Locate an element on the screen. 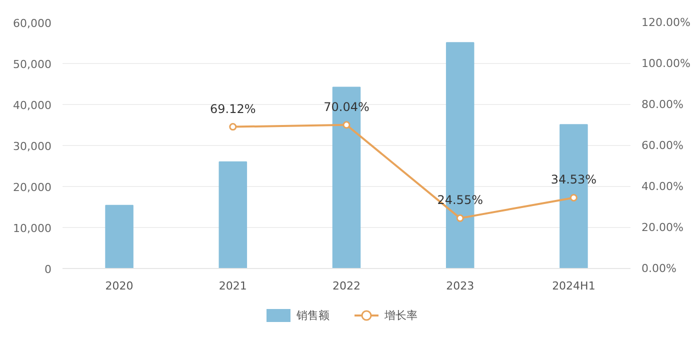 This screenshot has width=700, height=341. y2-tick-label: 100.00% is located at coordinates (666, 63).